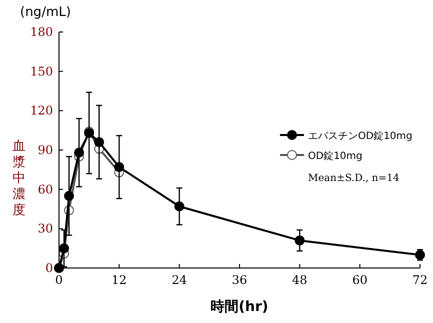  Describe the element at coordinates (45, 12) in the screenshot. I see `text: (ng/mL)` at that location.